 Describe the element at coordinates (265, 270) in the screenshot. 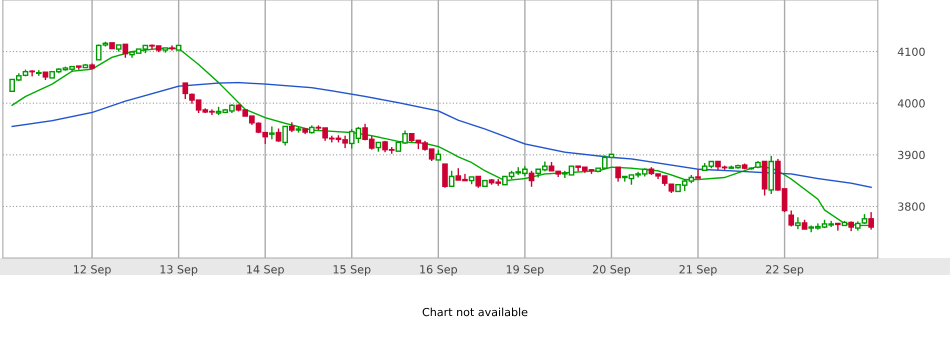

I see `x-tick-label: 14 Sep` at that location.